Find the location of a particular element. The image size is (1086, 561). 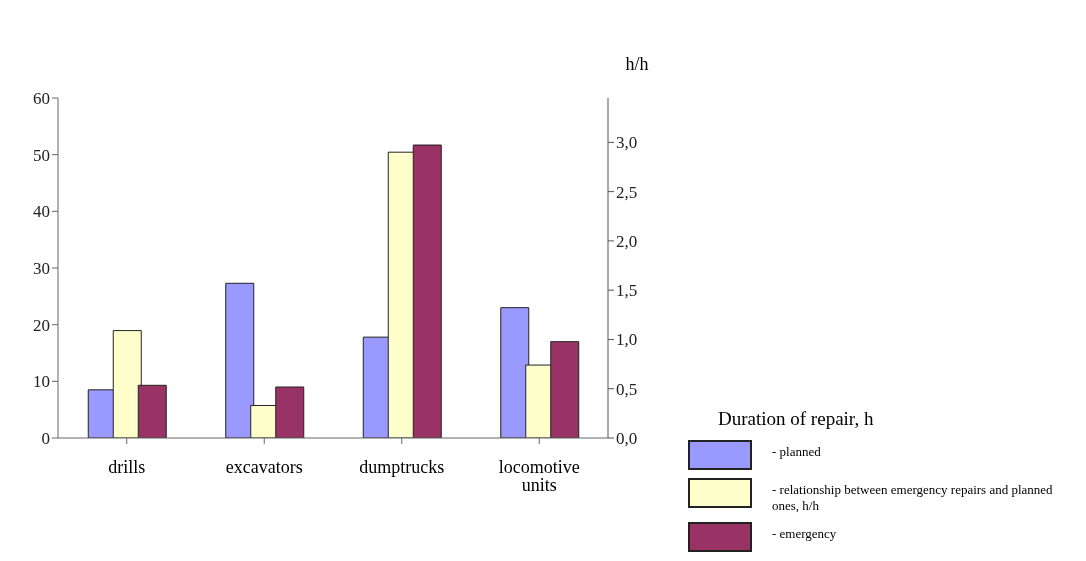

y2-tick-label: 1,0 is located at coordinates (627, 340).